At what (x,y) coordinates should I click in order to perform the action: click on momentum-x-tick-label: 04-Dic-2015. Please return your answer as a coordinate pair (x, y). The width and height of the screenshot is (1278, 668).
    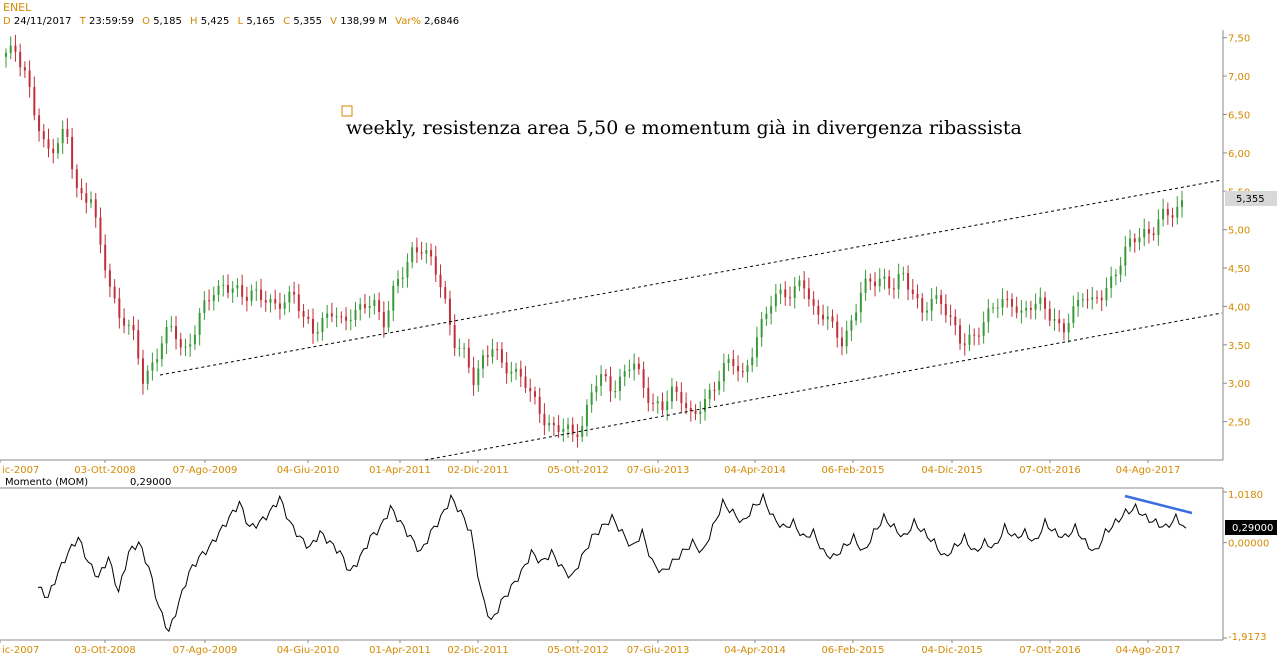
    Looking at the image, I should click on (951, 650).